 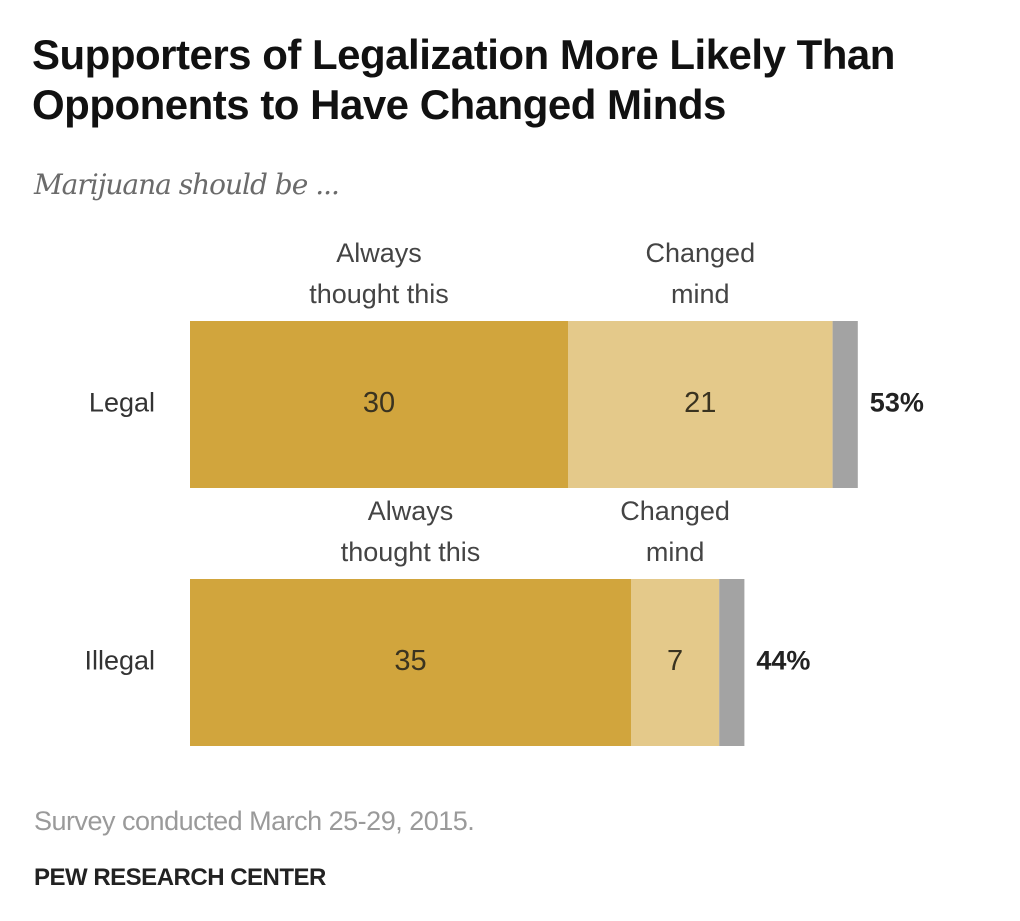 I want to click on source-credit: PEW RESEARCH CENTER, so click(x=180, y=877).